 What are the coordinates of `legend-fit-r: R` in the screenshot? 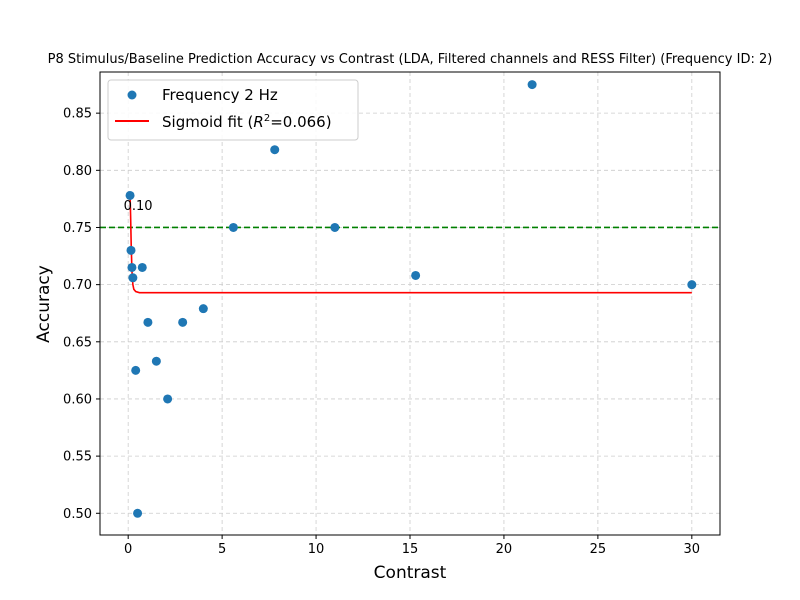 It's located at (258, 122).